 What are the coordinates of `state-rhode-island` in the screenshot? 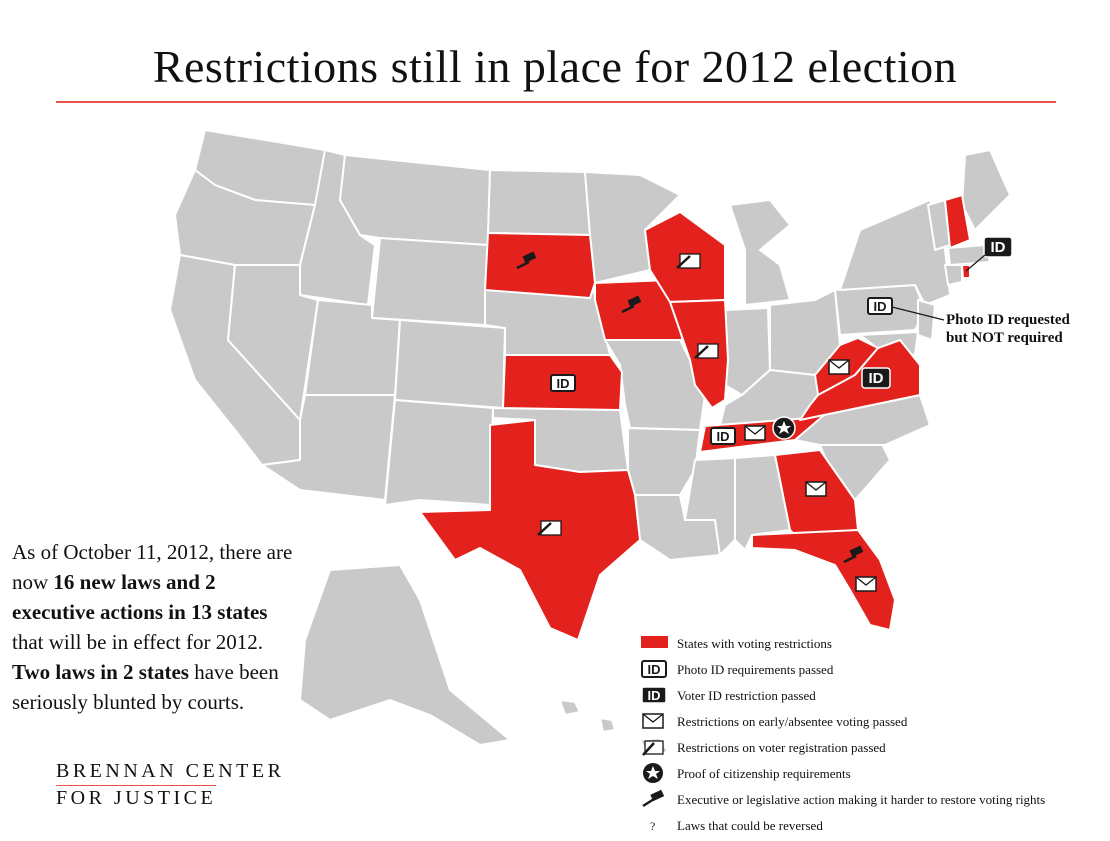 It's located at (966, 271).